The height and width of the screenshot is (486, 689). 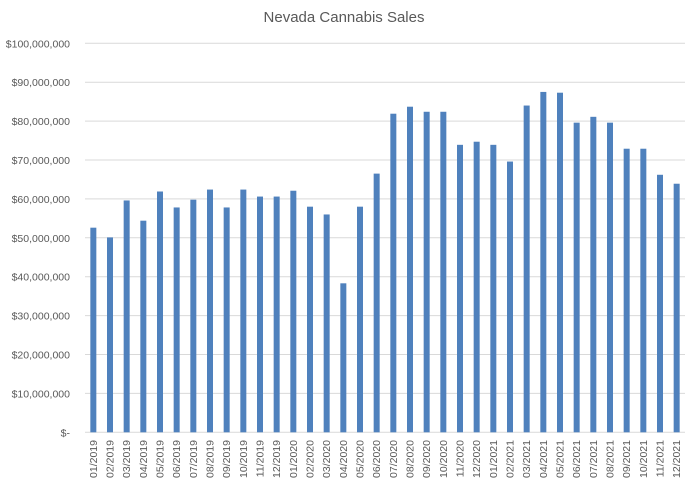 What do you see at coordinates (211, 459) in the screenshot?
I see `x-tick-label: 08/2019` at bounding box center [211, 459].